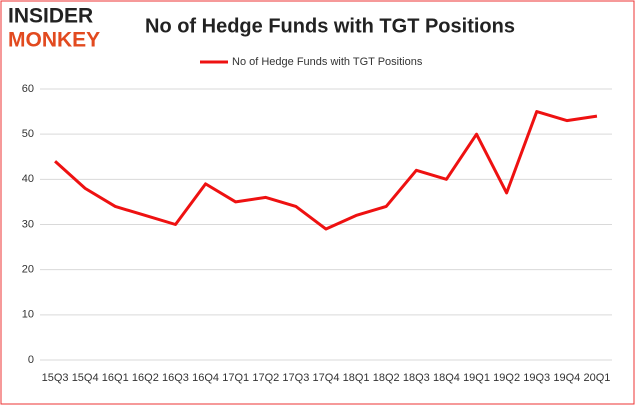 The image size is (635, 405). Describe the element at coordinates (330, 26) in the screenshot. I see `chart-title: No of Hedge Funds with TGT Positions` at that location.